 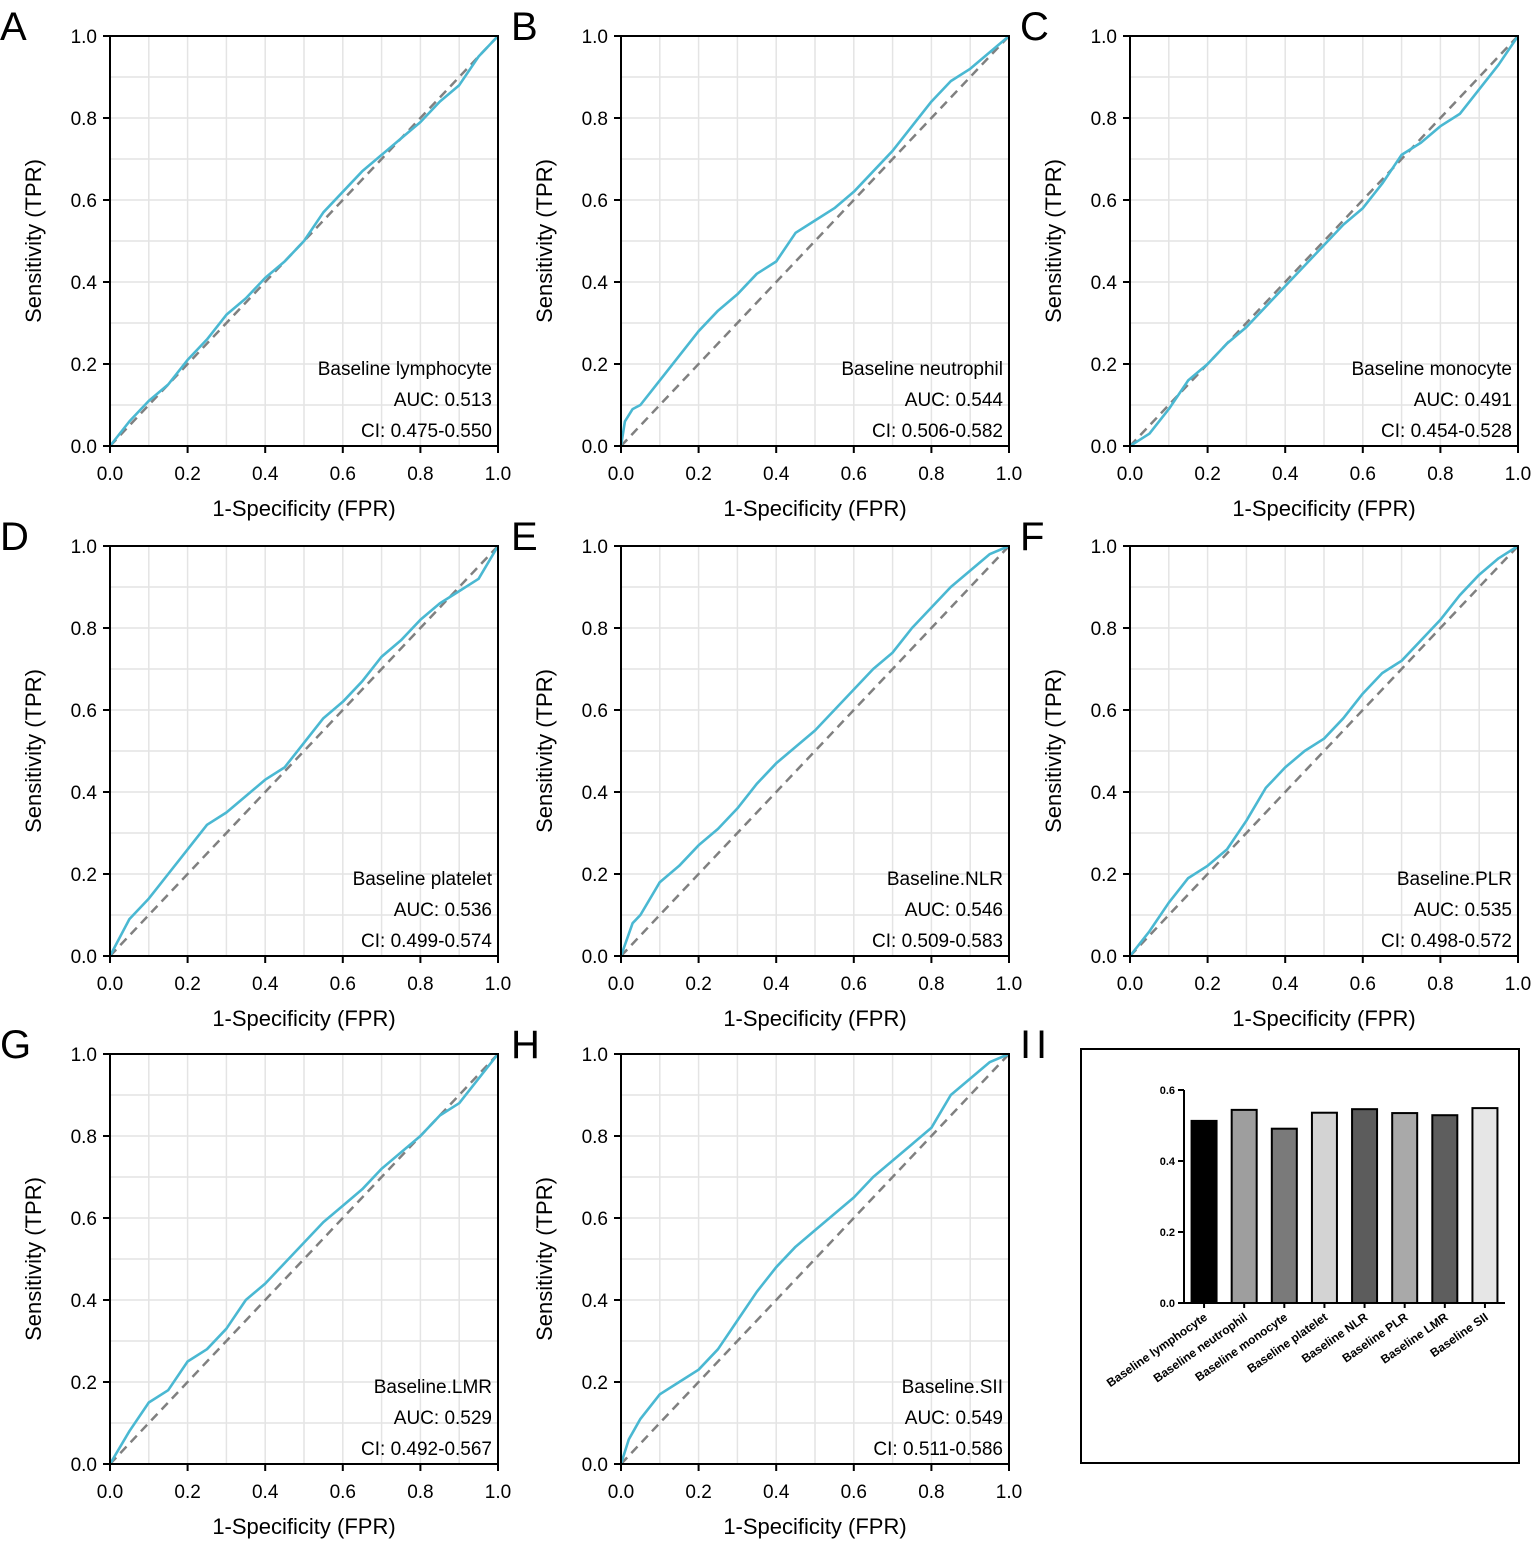 What do you see at coordinates (1446, 941) in the screenshot?
I see `ci-label: CI: 0.498-0.572` at bounding box center [1446, 941].